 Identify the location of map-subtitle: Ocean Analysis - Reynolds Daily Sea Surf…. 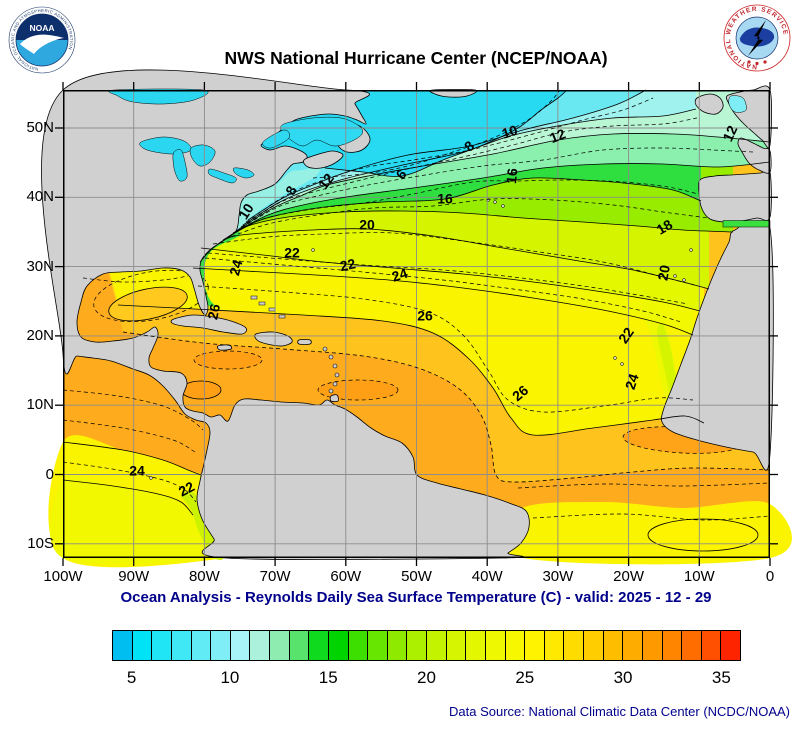
(416, 597).